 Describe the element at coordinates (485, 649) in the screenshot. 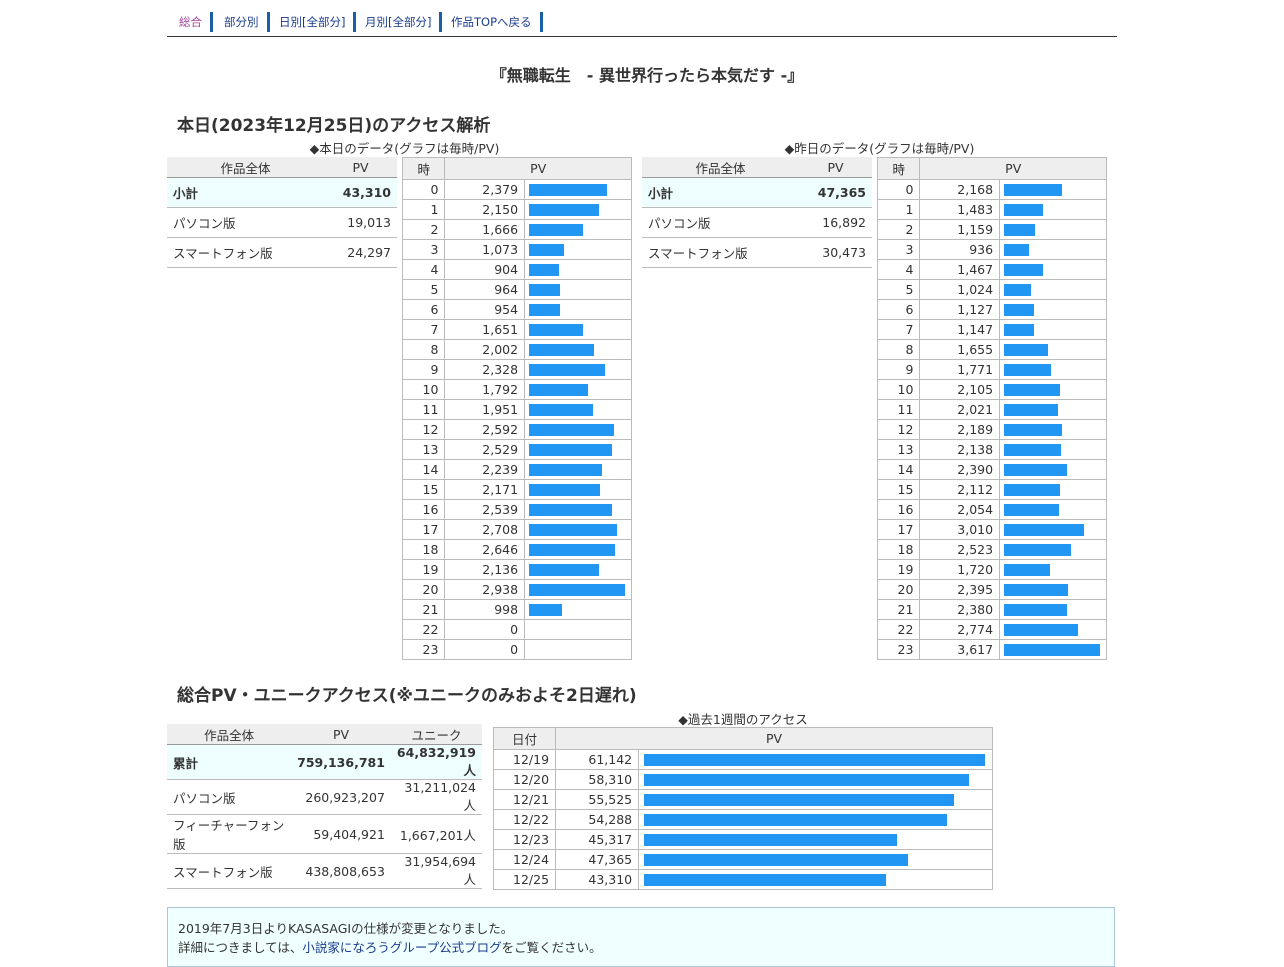

I see `pv-cell: 0` at that location.